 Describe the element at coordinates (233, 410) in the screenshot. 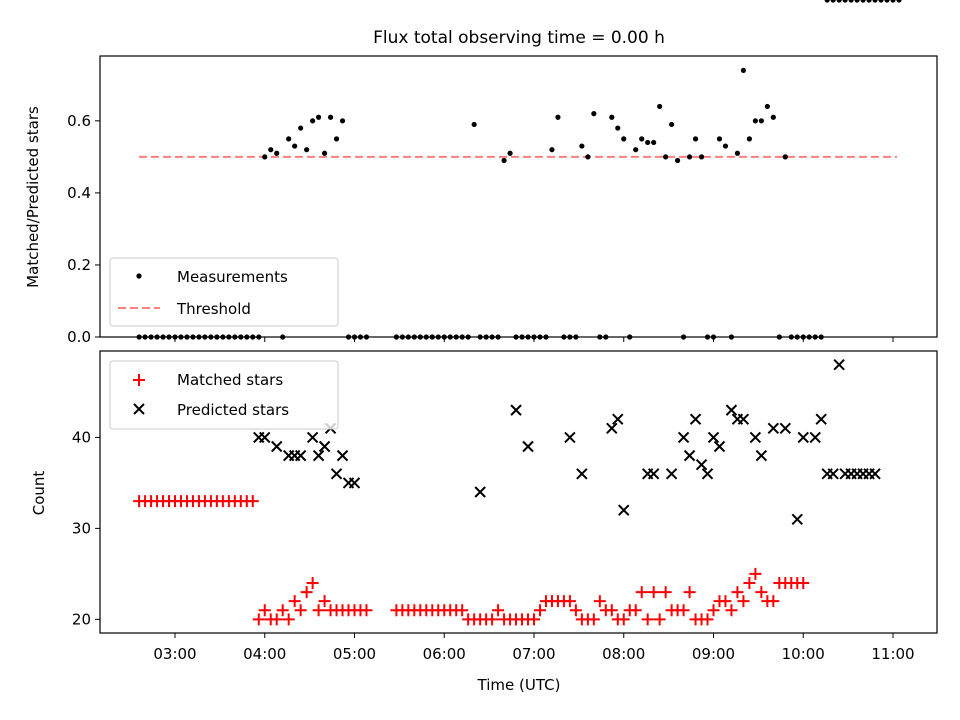

I see `predicted-stars-legend-label: Predicted stars` at that location.